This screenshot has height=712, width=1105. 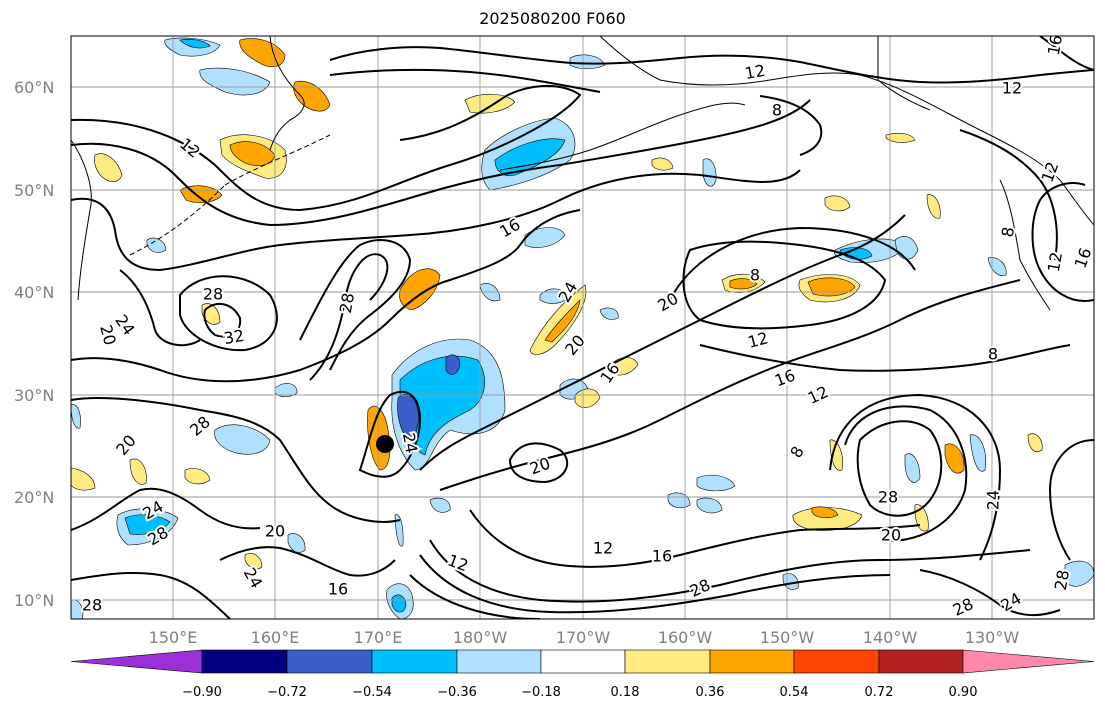 I want to click on storm-center-marker, so click(x=385, y=444).